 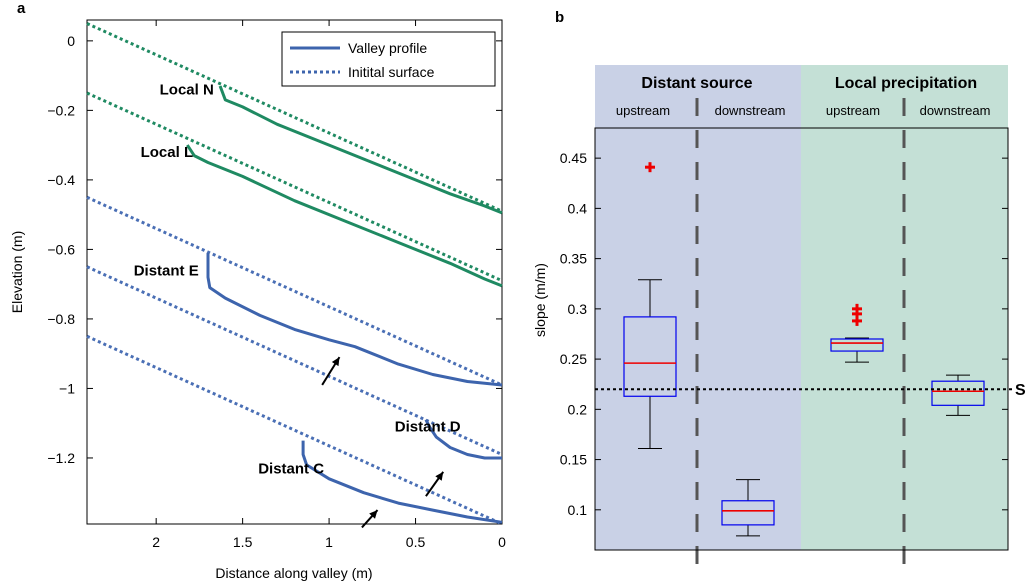 I want to click on local-l-profile-line, so click(x=344, y=216).